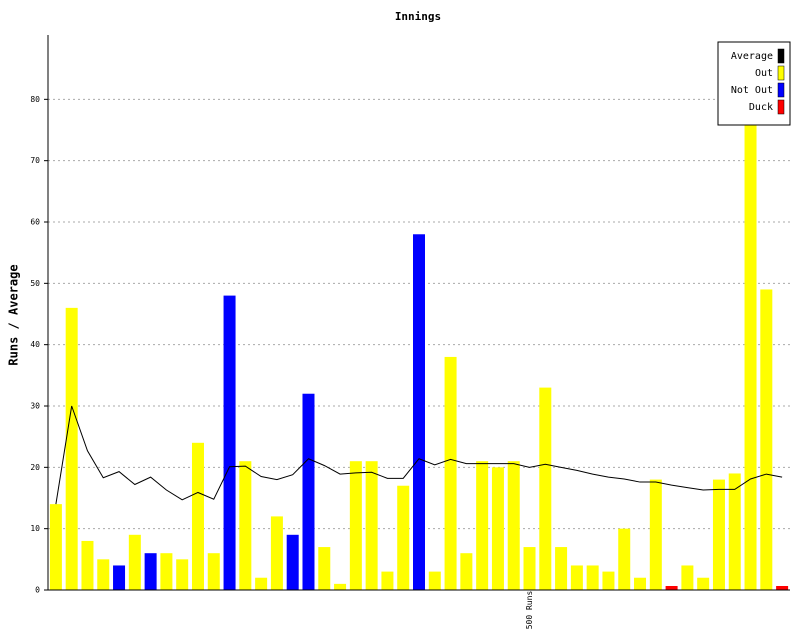 The image size is (800, 640). Describe the element at coordinates (35, 406) in the screenshot. I see `y-tick-label: 30` at that location.